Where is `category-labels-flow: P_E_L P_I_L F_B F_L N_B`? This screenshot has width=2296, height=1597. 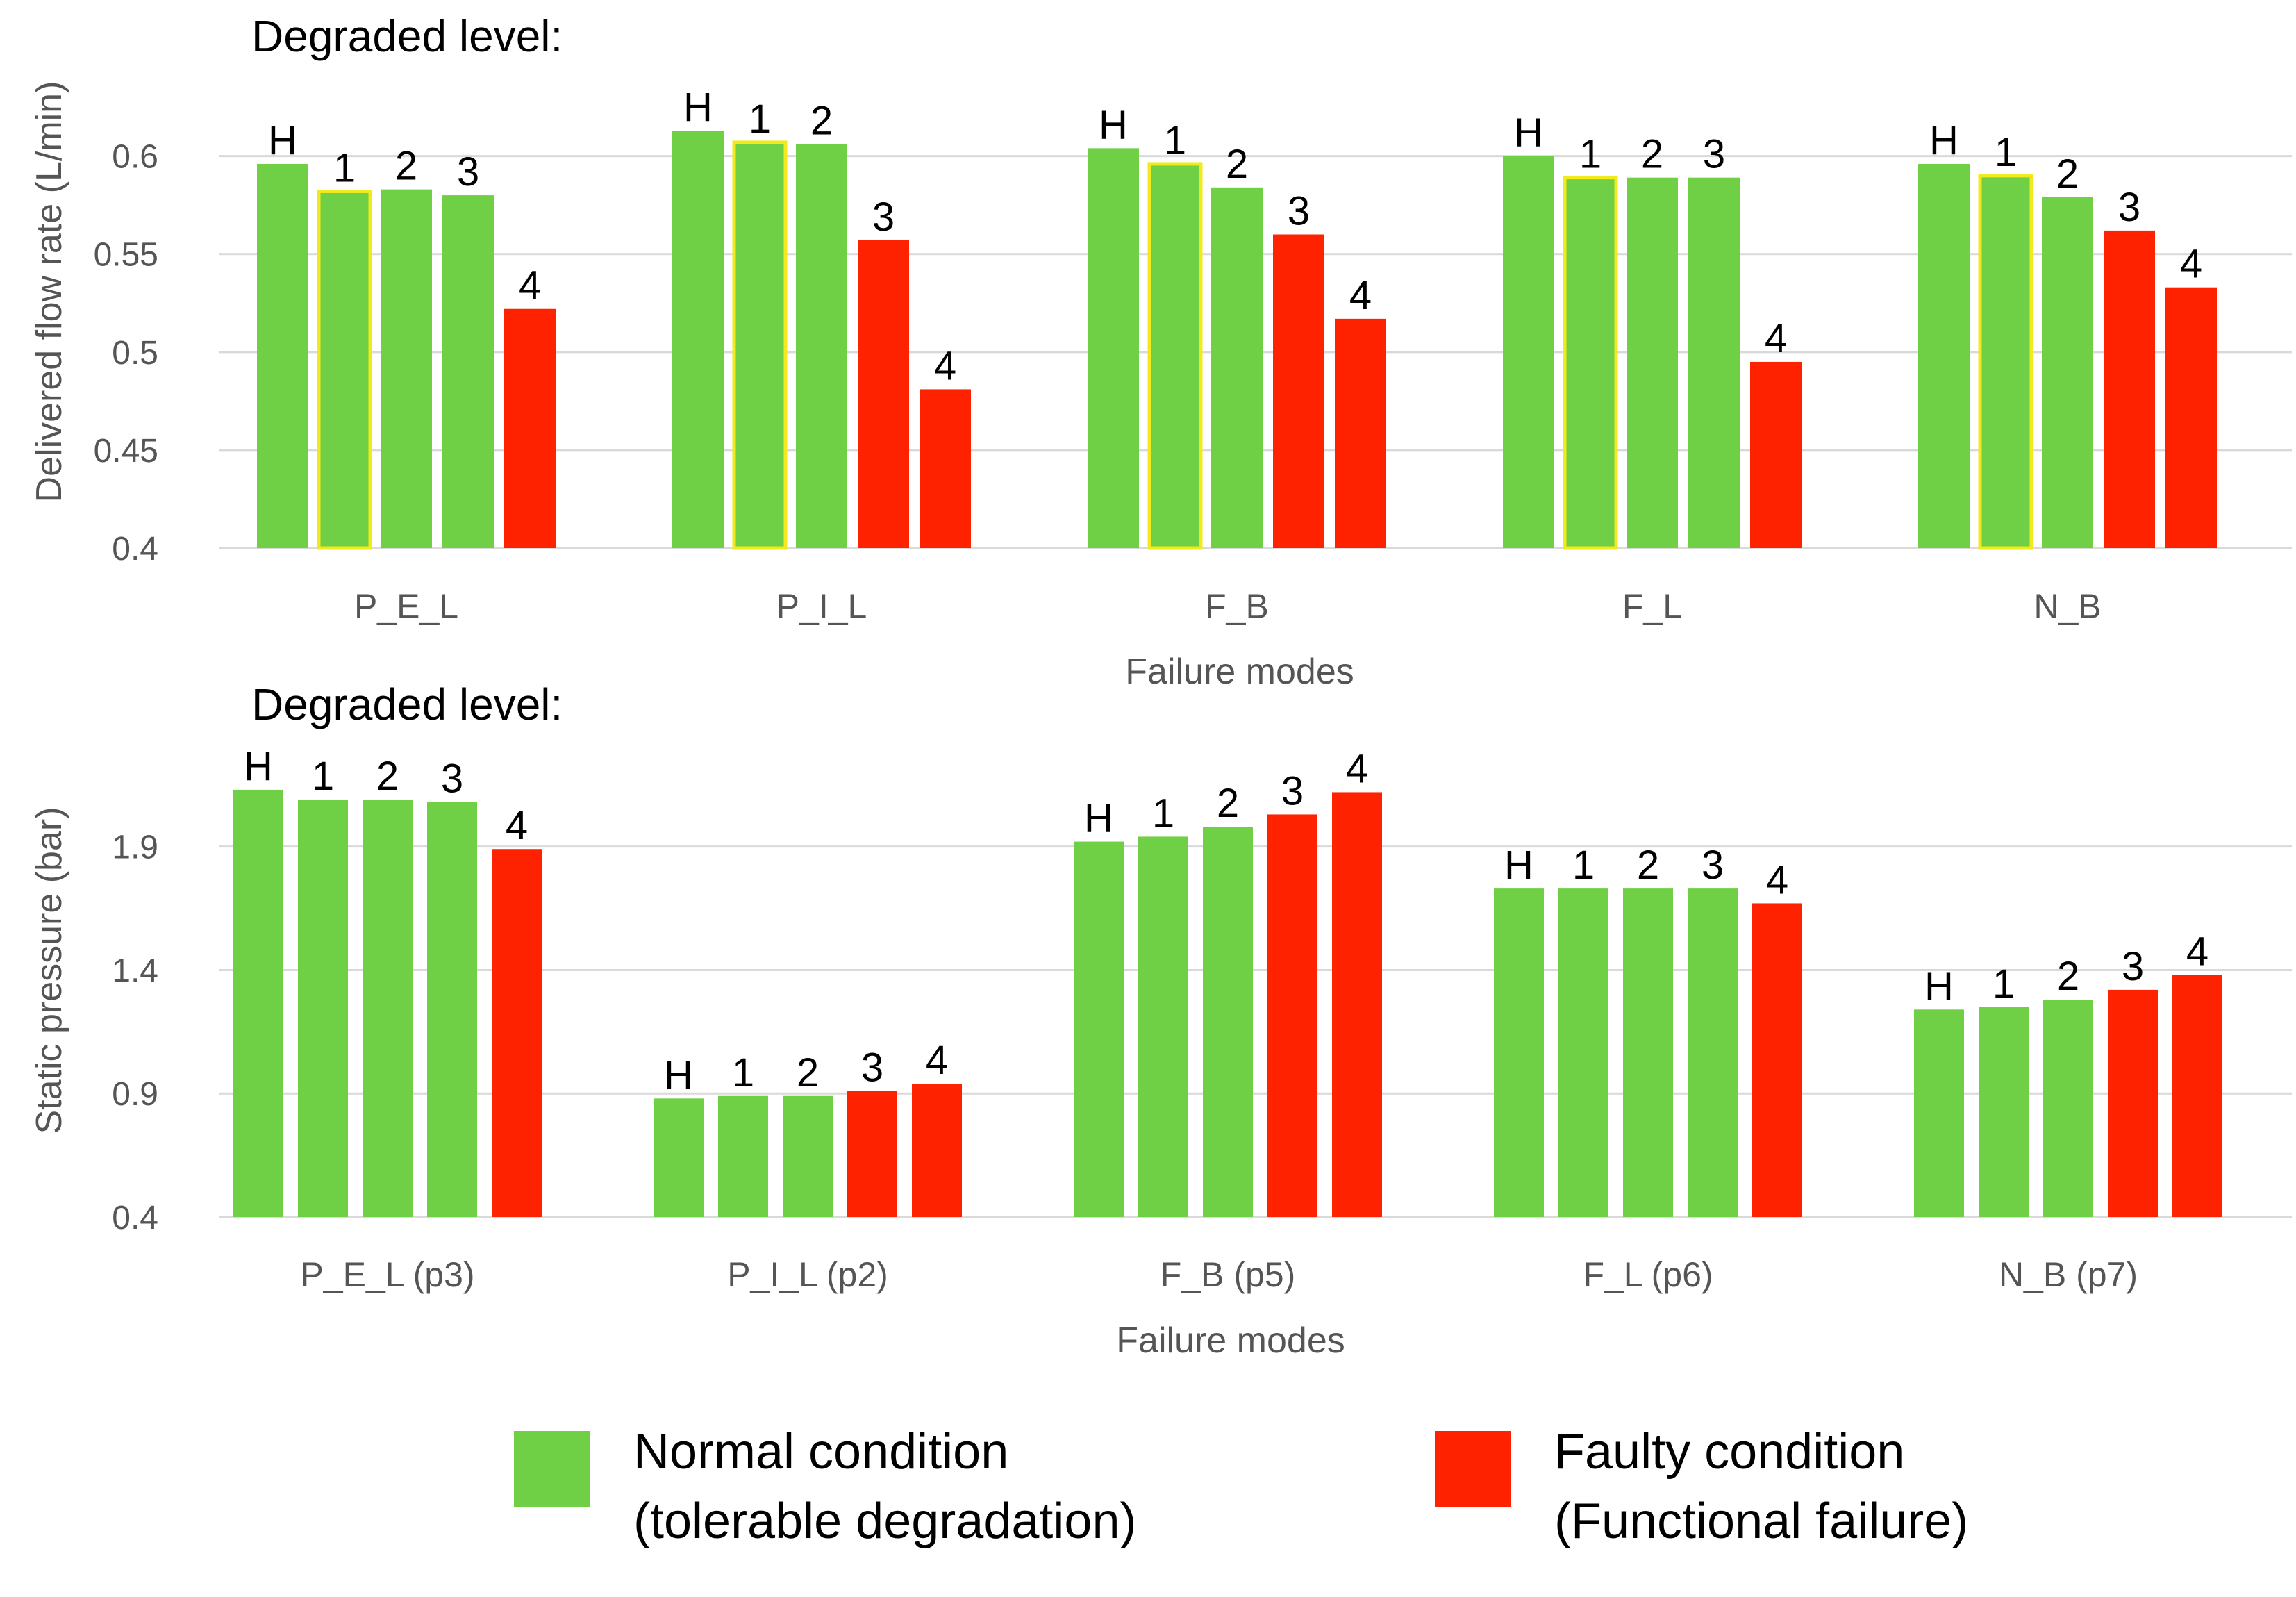 category-labels-flow: P_E_L P_I_L F_B F_L N_B is located at coordinates (1228, 606).